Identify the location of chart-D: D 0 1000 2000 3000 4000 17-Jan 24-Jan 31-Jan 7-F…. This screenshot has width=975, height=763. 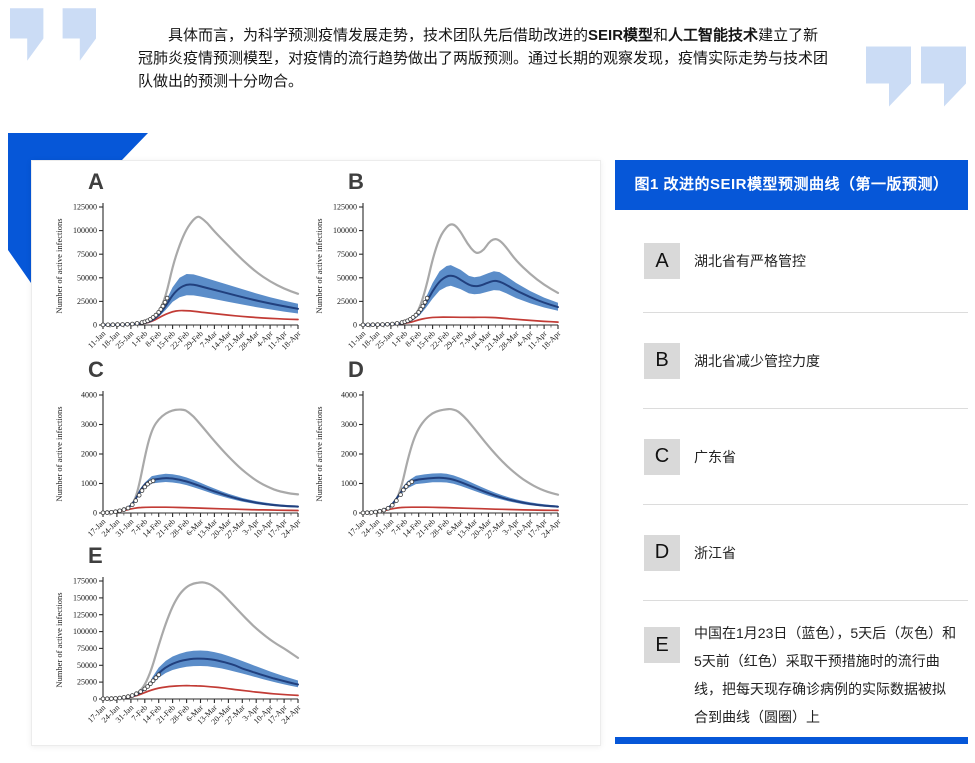
(435, 467).